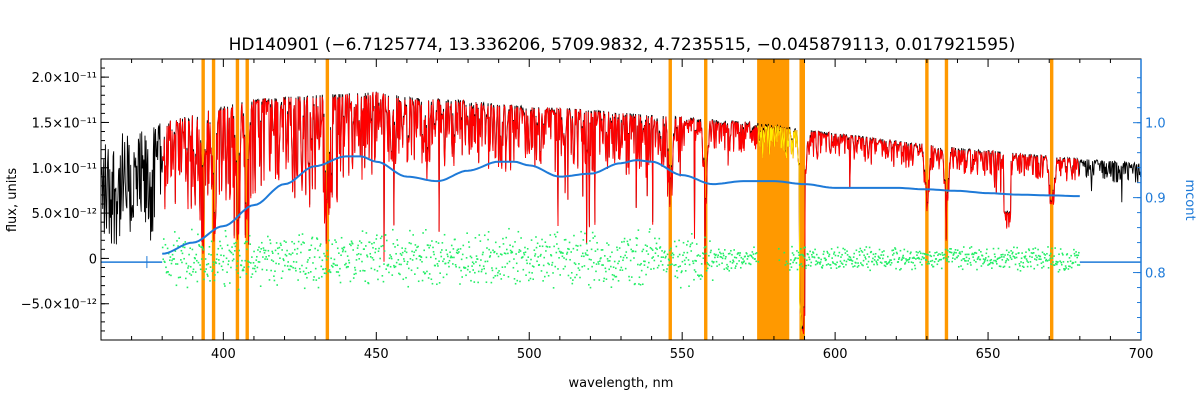 The height and width of the screenshot is (400, 1200). What do you see at coordinates (12, 200) in the screenshot?
I see `y-axis-label-left: flux, units` at bounding box center [12, 200].